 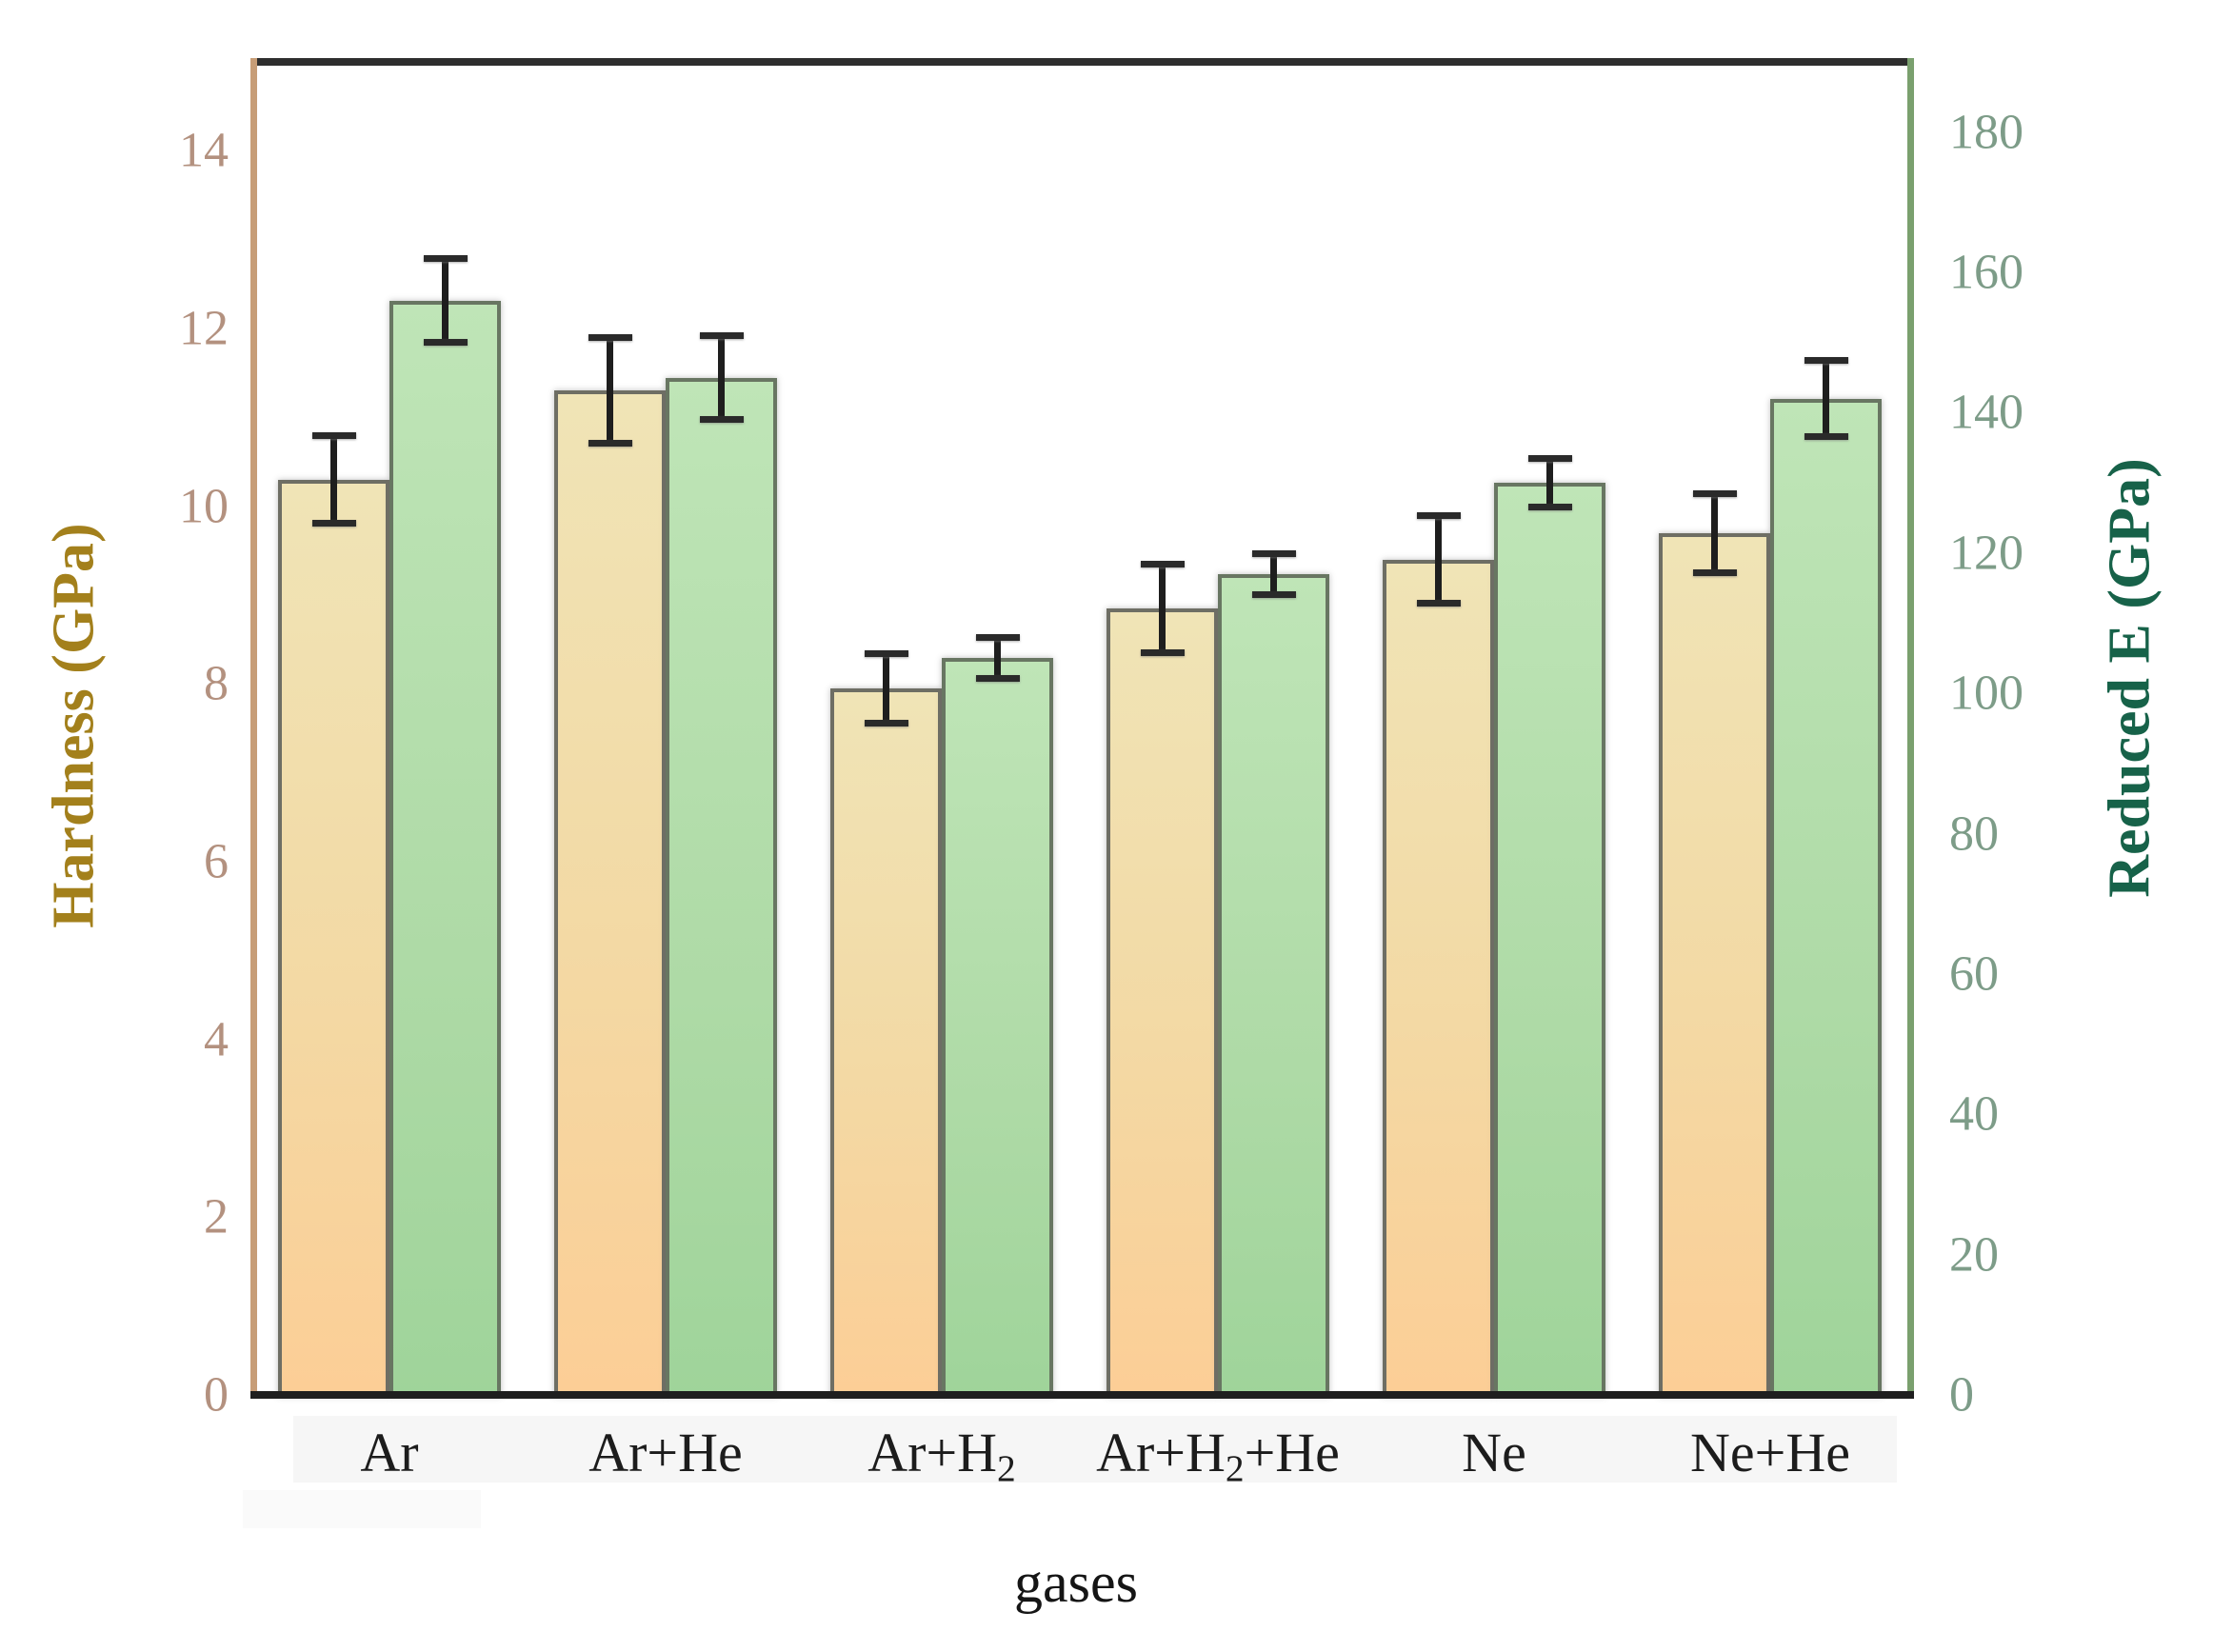 What do you see at coordinates (1974, 1255) in the screenshot?
I see `right-tick-label-20: 20` at bounding box center [1974, 1255].